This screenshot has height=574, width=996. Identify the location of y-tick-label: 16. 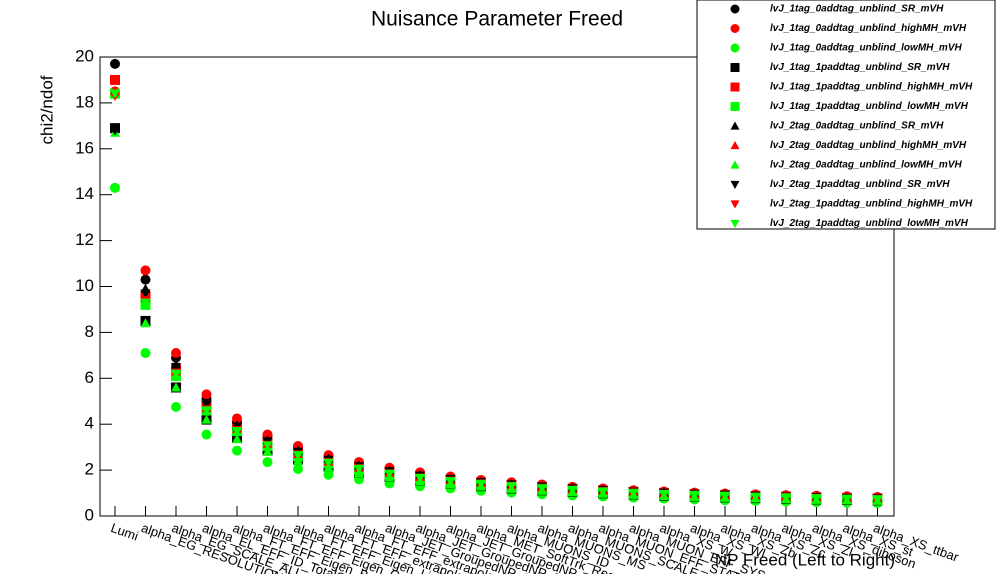
(84, 147).